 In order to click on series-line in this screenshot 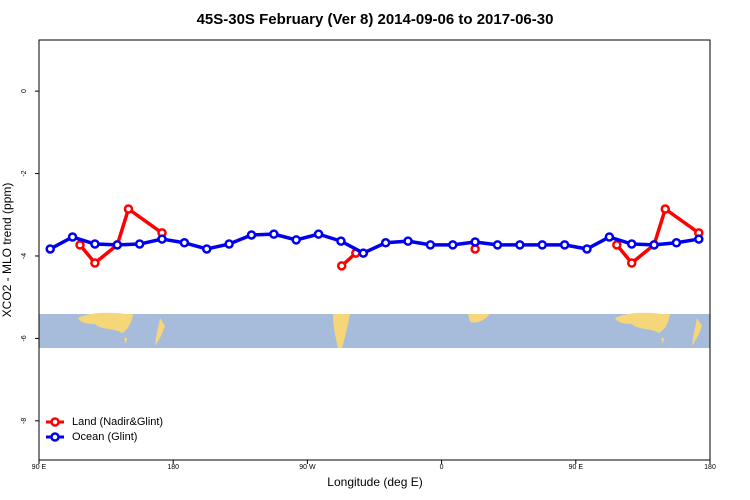, I will do `click(374, 243)`.